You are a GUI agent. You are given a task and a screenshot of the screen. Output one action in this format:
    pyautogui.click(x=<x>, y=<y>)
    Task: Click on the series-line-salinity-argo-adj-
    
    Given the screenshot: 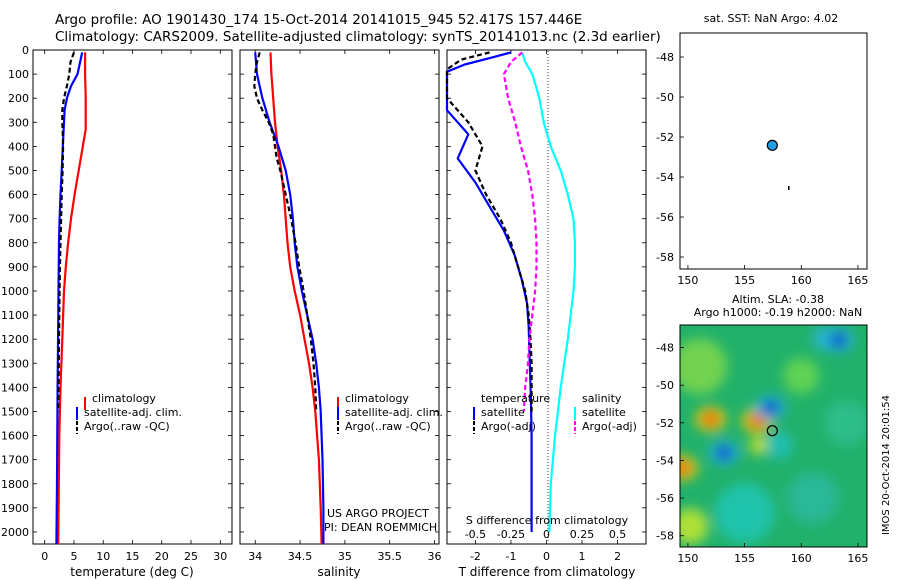 What is the action you would take?
    pyautogui.click(x=520, y=231)
    